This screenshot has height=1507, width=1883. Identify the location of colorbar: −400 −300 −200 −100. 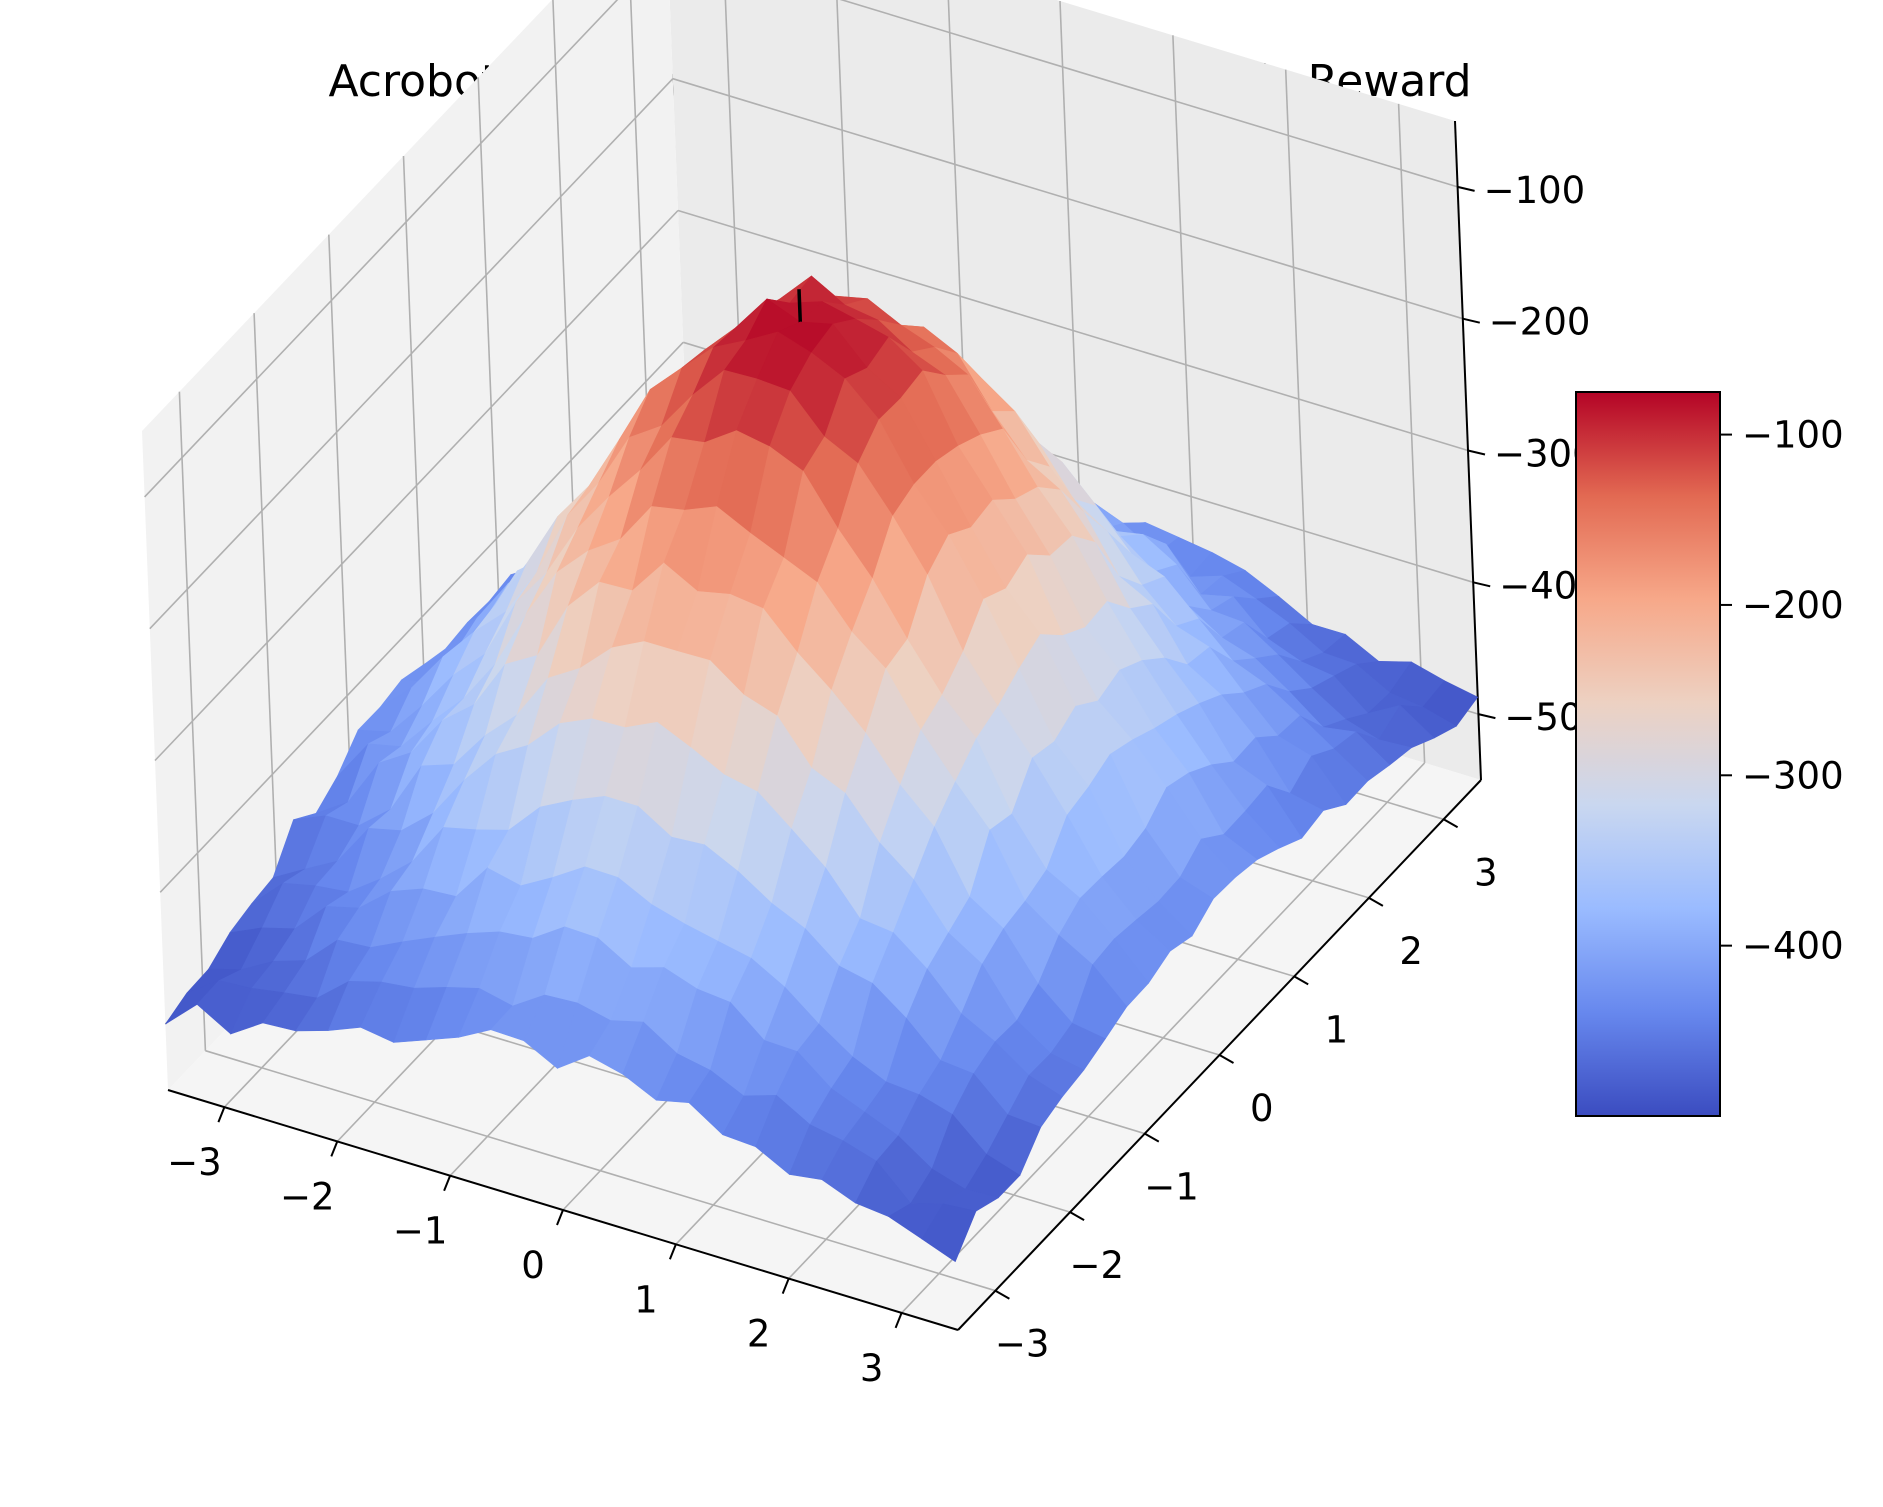
(1709, 754).